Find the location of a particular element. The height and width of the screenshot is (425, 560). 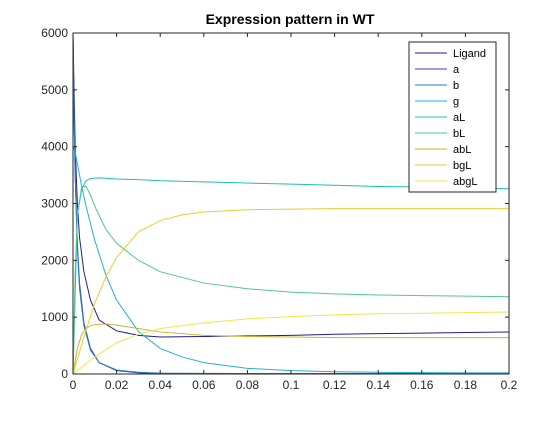

x-tick-label: 0.18 is located at coordinates (466, 385).